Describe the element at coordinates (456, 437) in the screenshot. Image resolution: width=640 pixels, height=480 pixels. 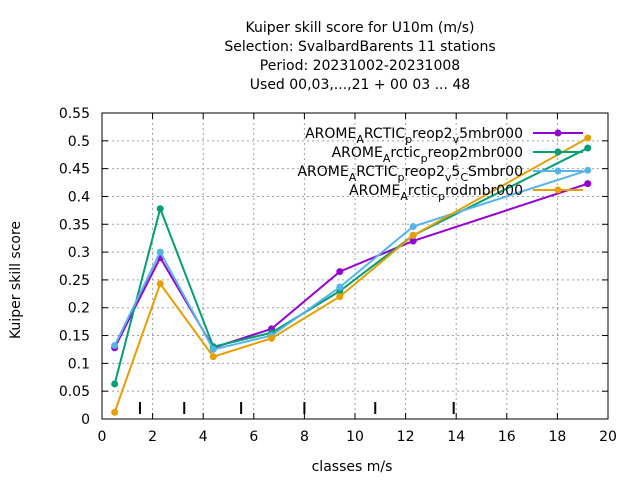
I see `x-tick-label: 14` at that location.